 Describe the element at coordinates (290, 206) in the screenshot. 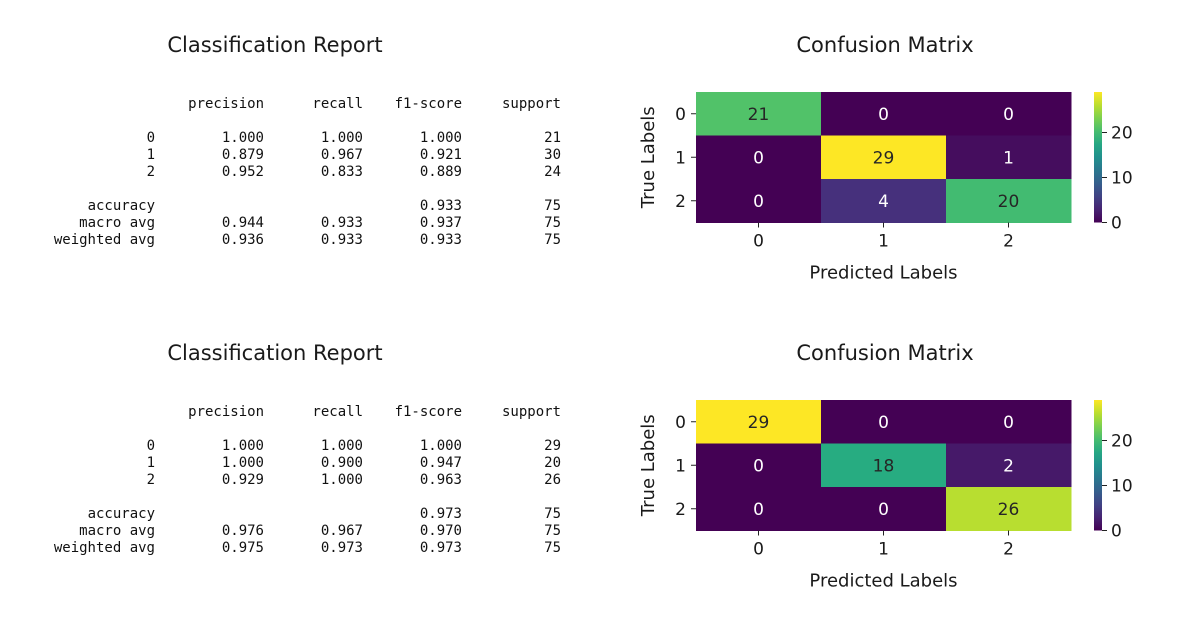

I see `report-row: accuracy 0.933 75` at that location.